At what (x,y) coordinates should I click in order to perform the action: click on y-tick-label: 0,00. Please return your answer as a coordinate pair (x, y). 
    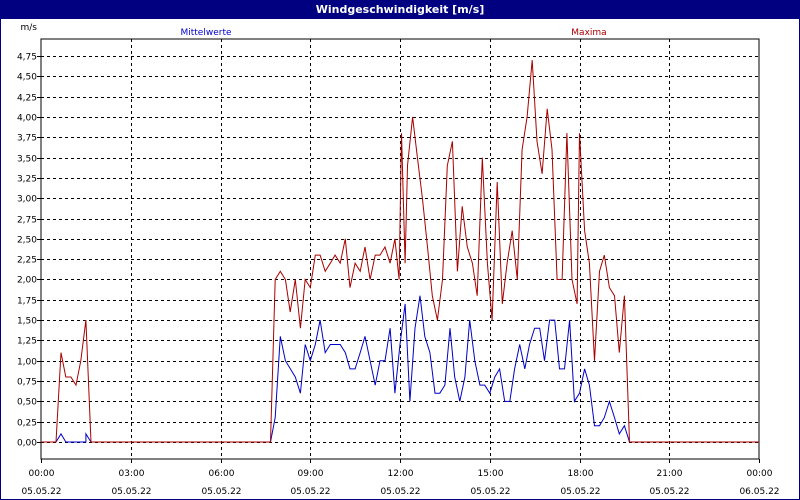
    Looking at the image, I should click on (27, 444).